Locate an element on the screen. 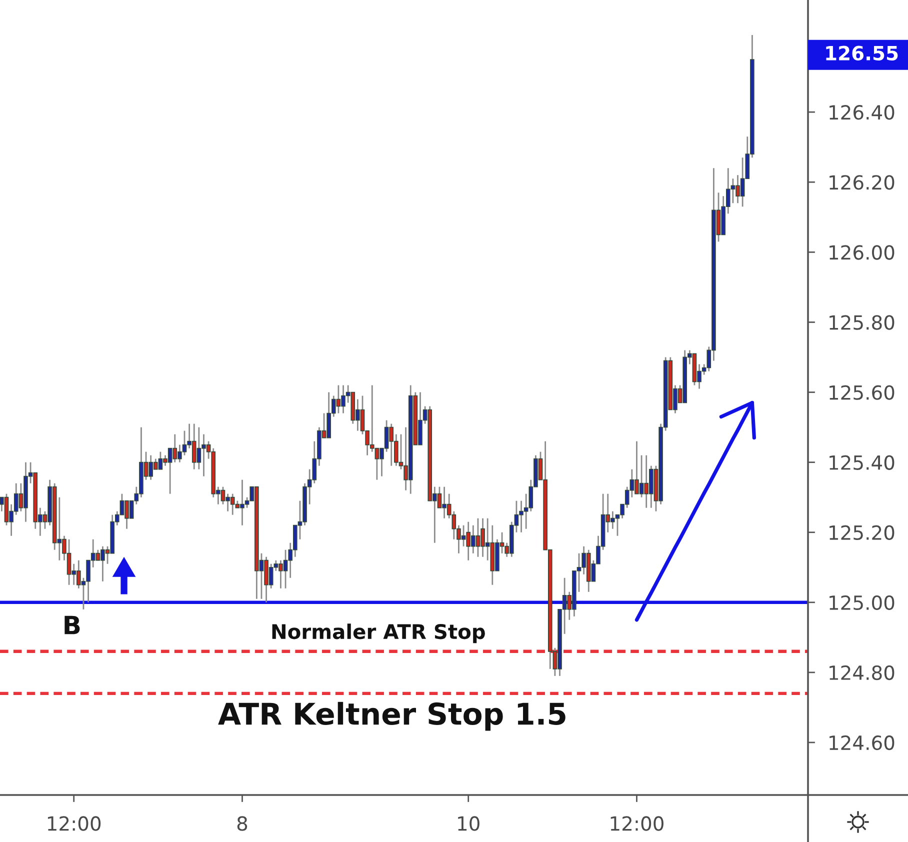 The width and height of the screenshot is (908, 842). y-tick-label: 124.60 is located at coordinates (862, 742).